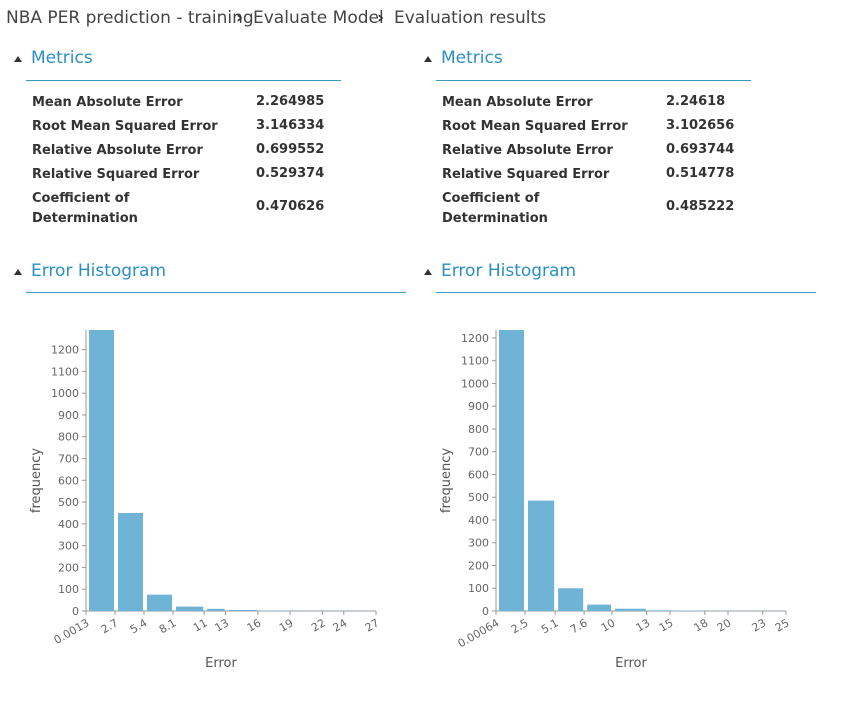 The width and height of the screenshot is (848, 708). I want to click on breadcrumb-item: Evaluation results, so click(470, 18).